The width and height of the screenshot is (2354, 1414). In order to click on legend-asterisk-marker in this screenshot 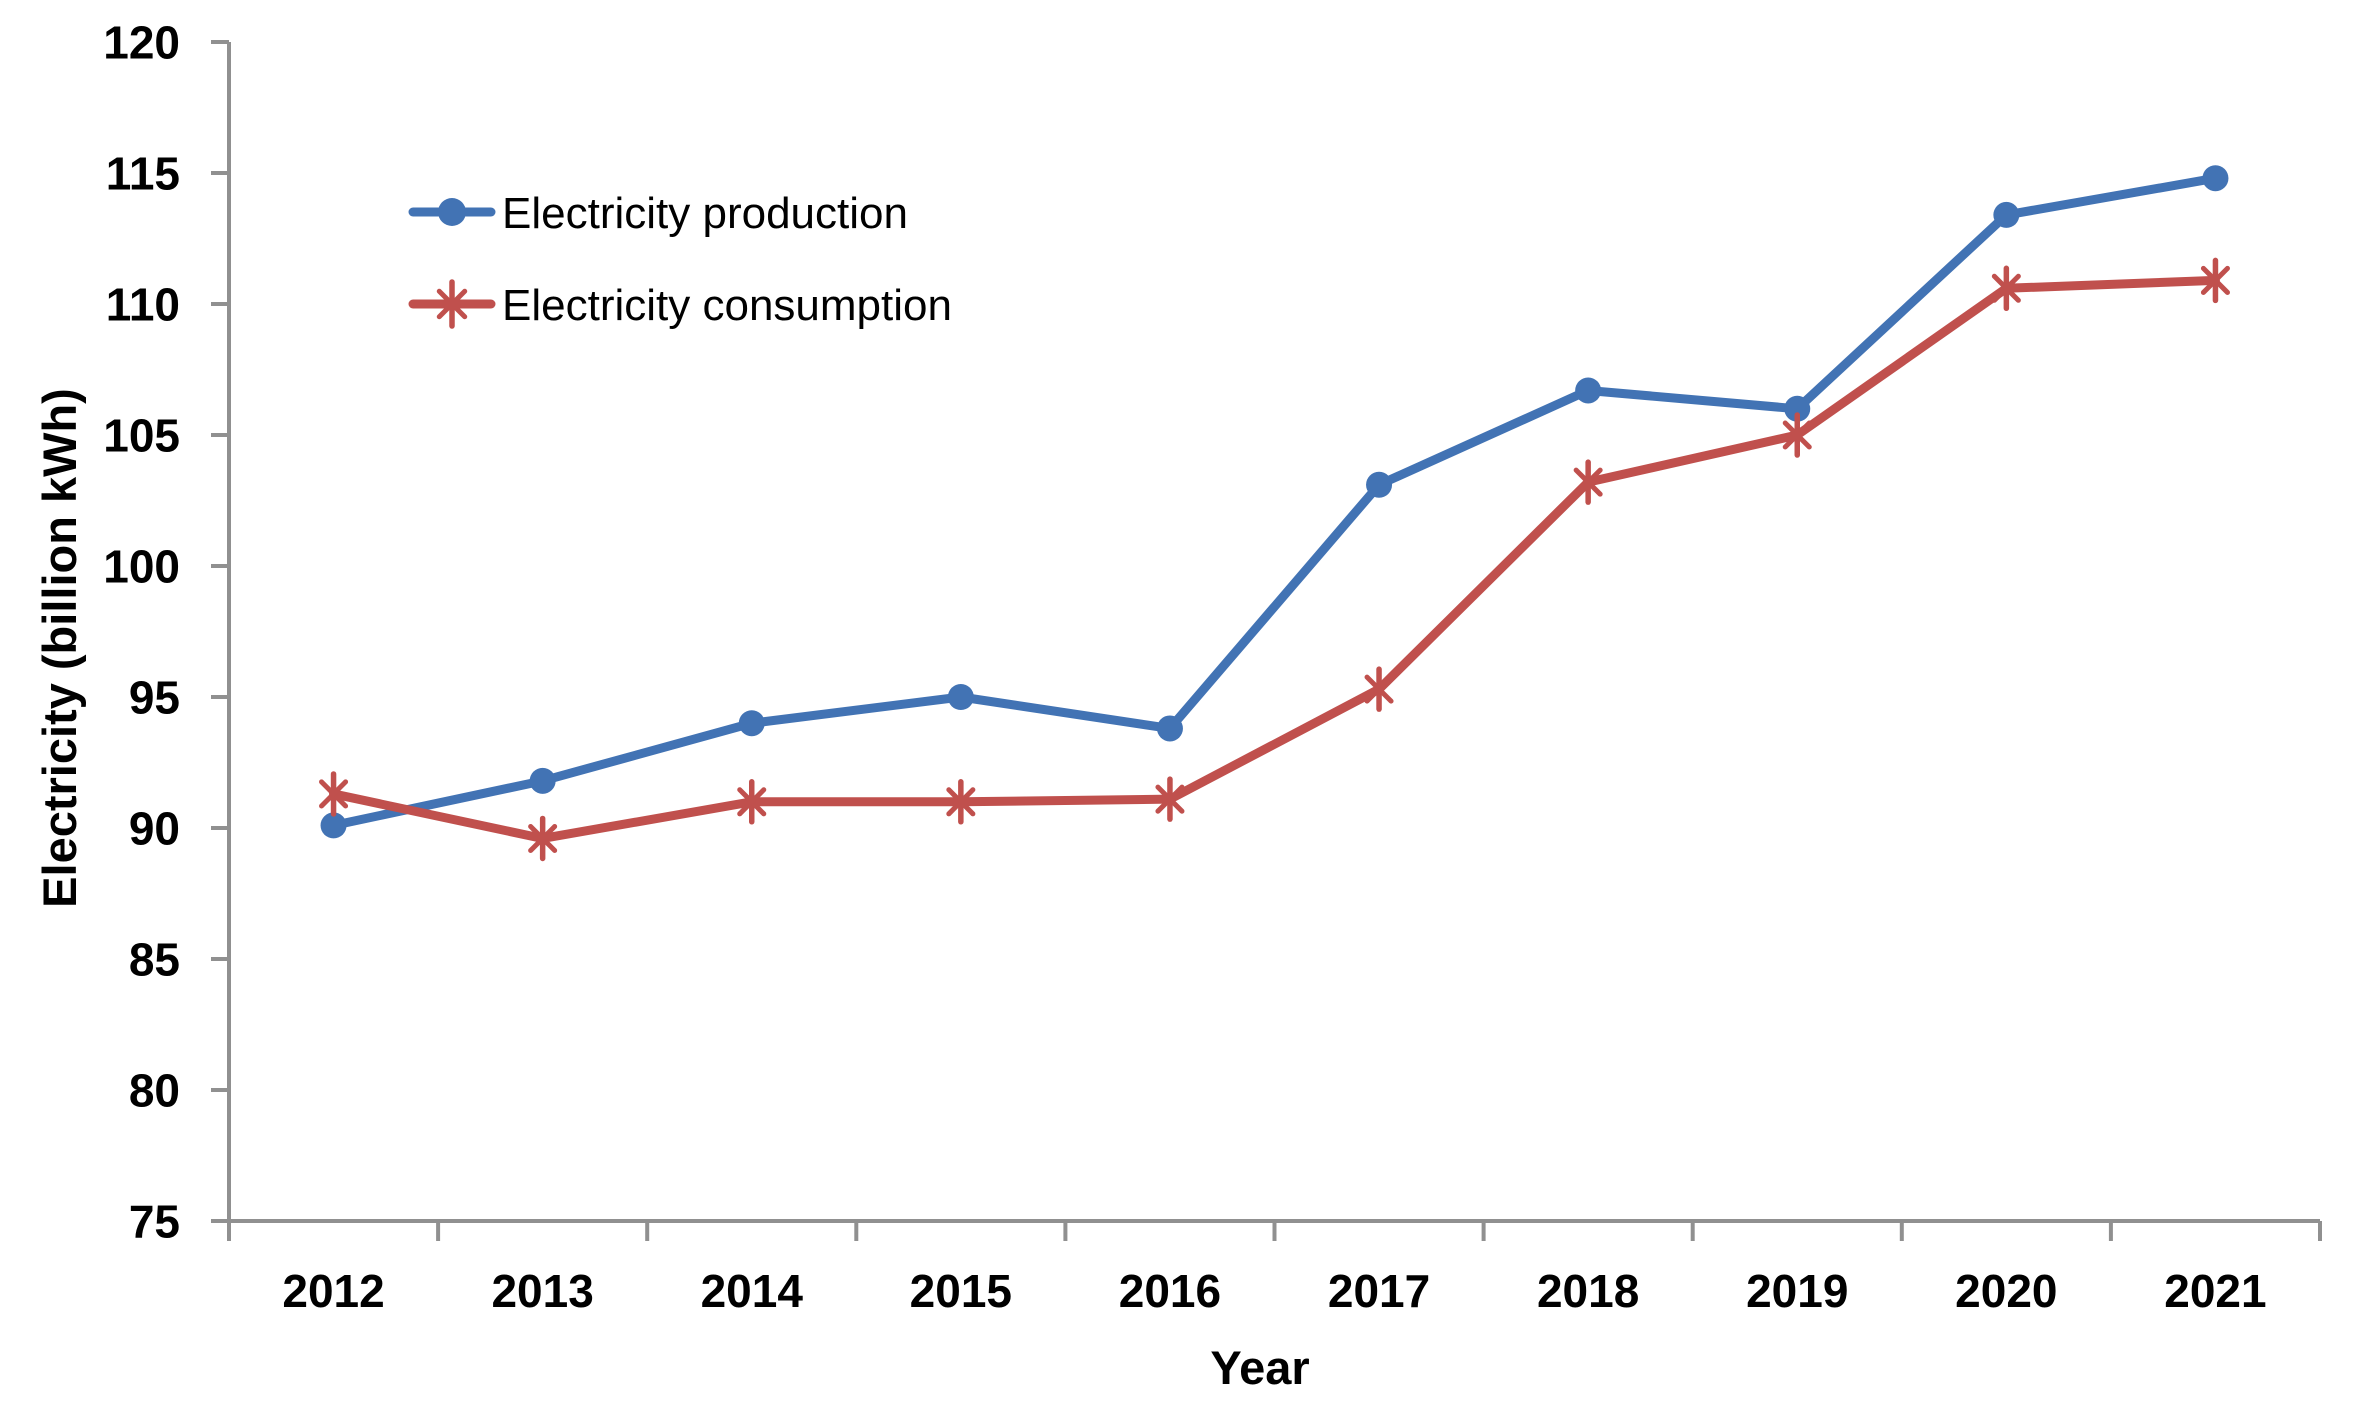, I will do `click(452, 304)`.